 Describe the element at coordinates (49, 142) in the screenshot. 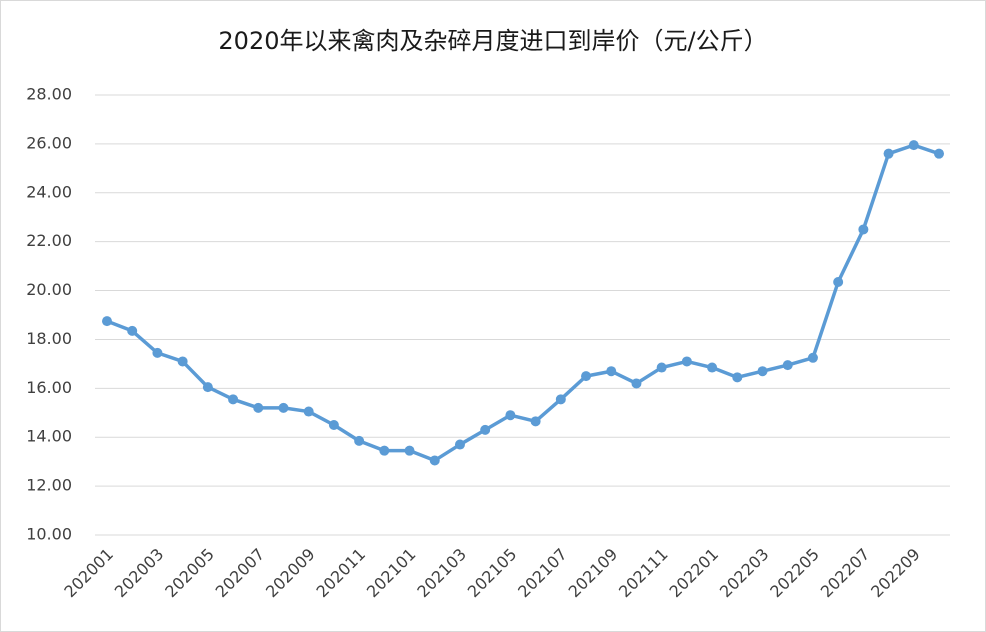

I see `y-tick-label: 26.00` at that location.